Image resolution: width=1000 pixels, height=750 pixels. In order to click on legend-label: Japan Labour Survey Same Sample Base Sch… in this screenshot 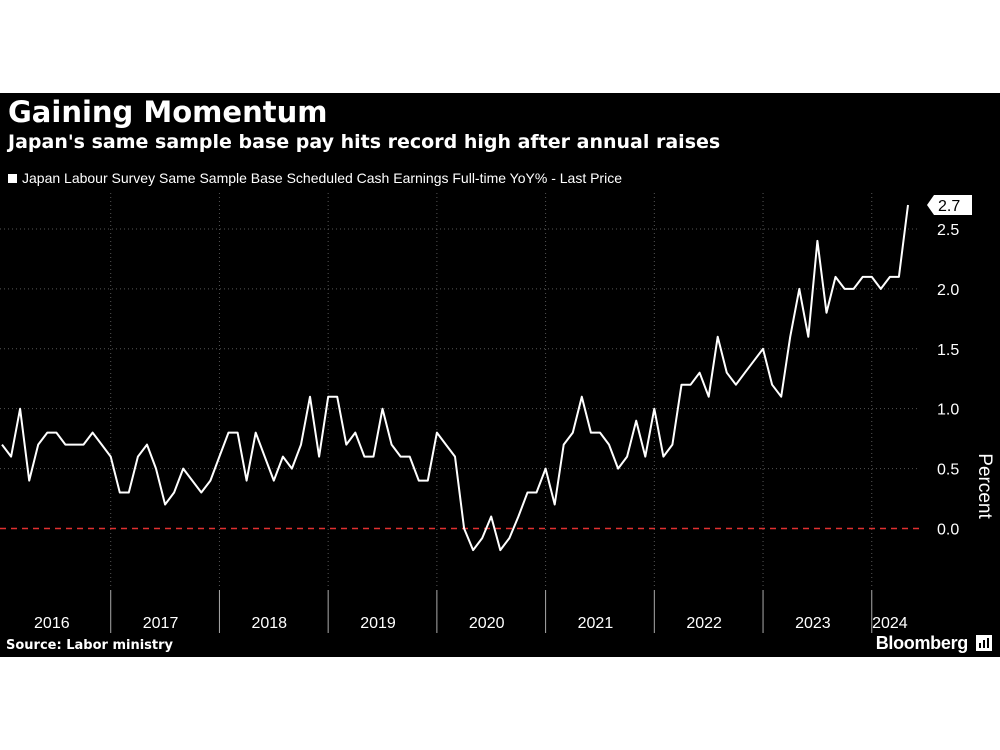, I will do `click(322, 178)`.